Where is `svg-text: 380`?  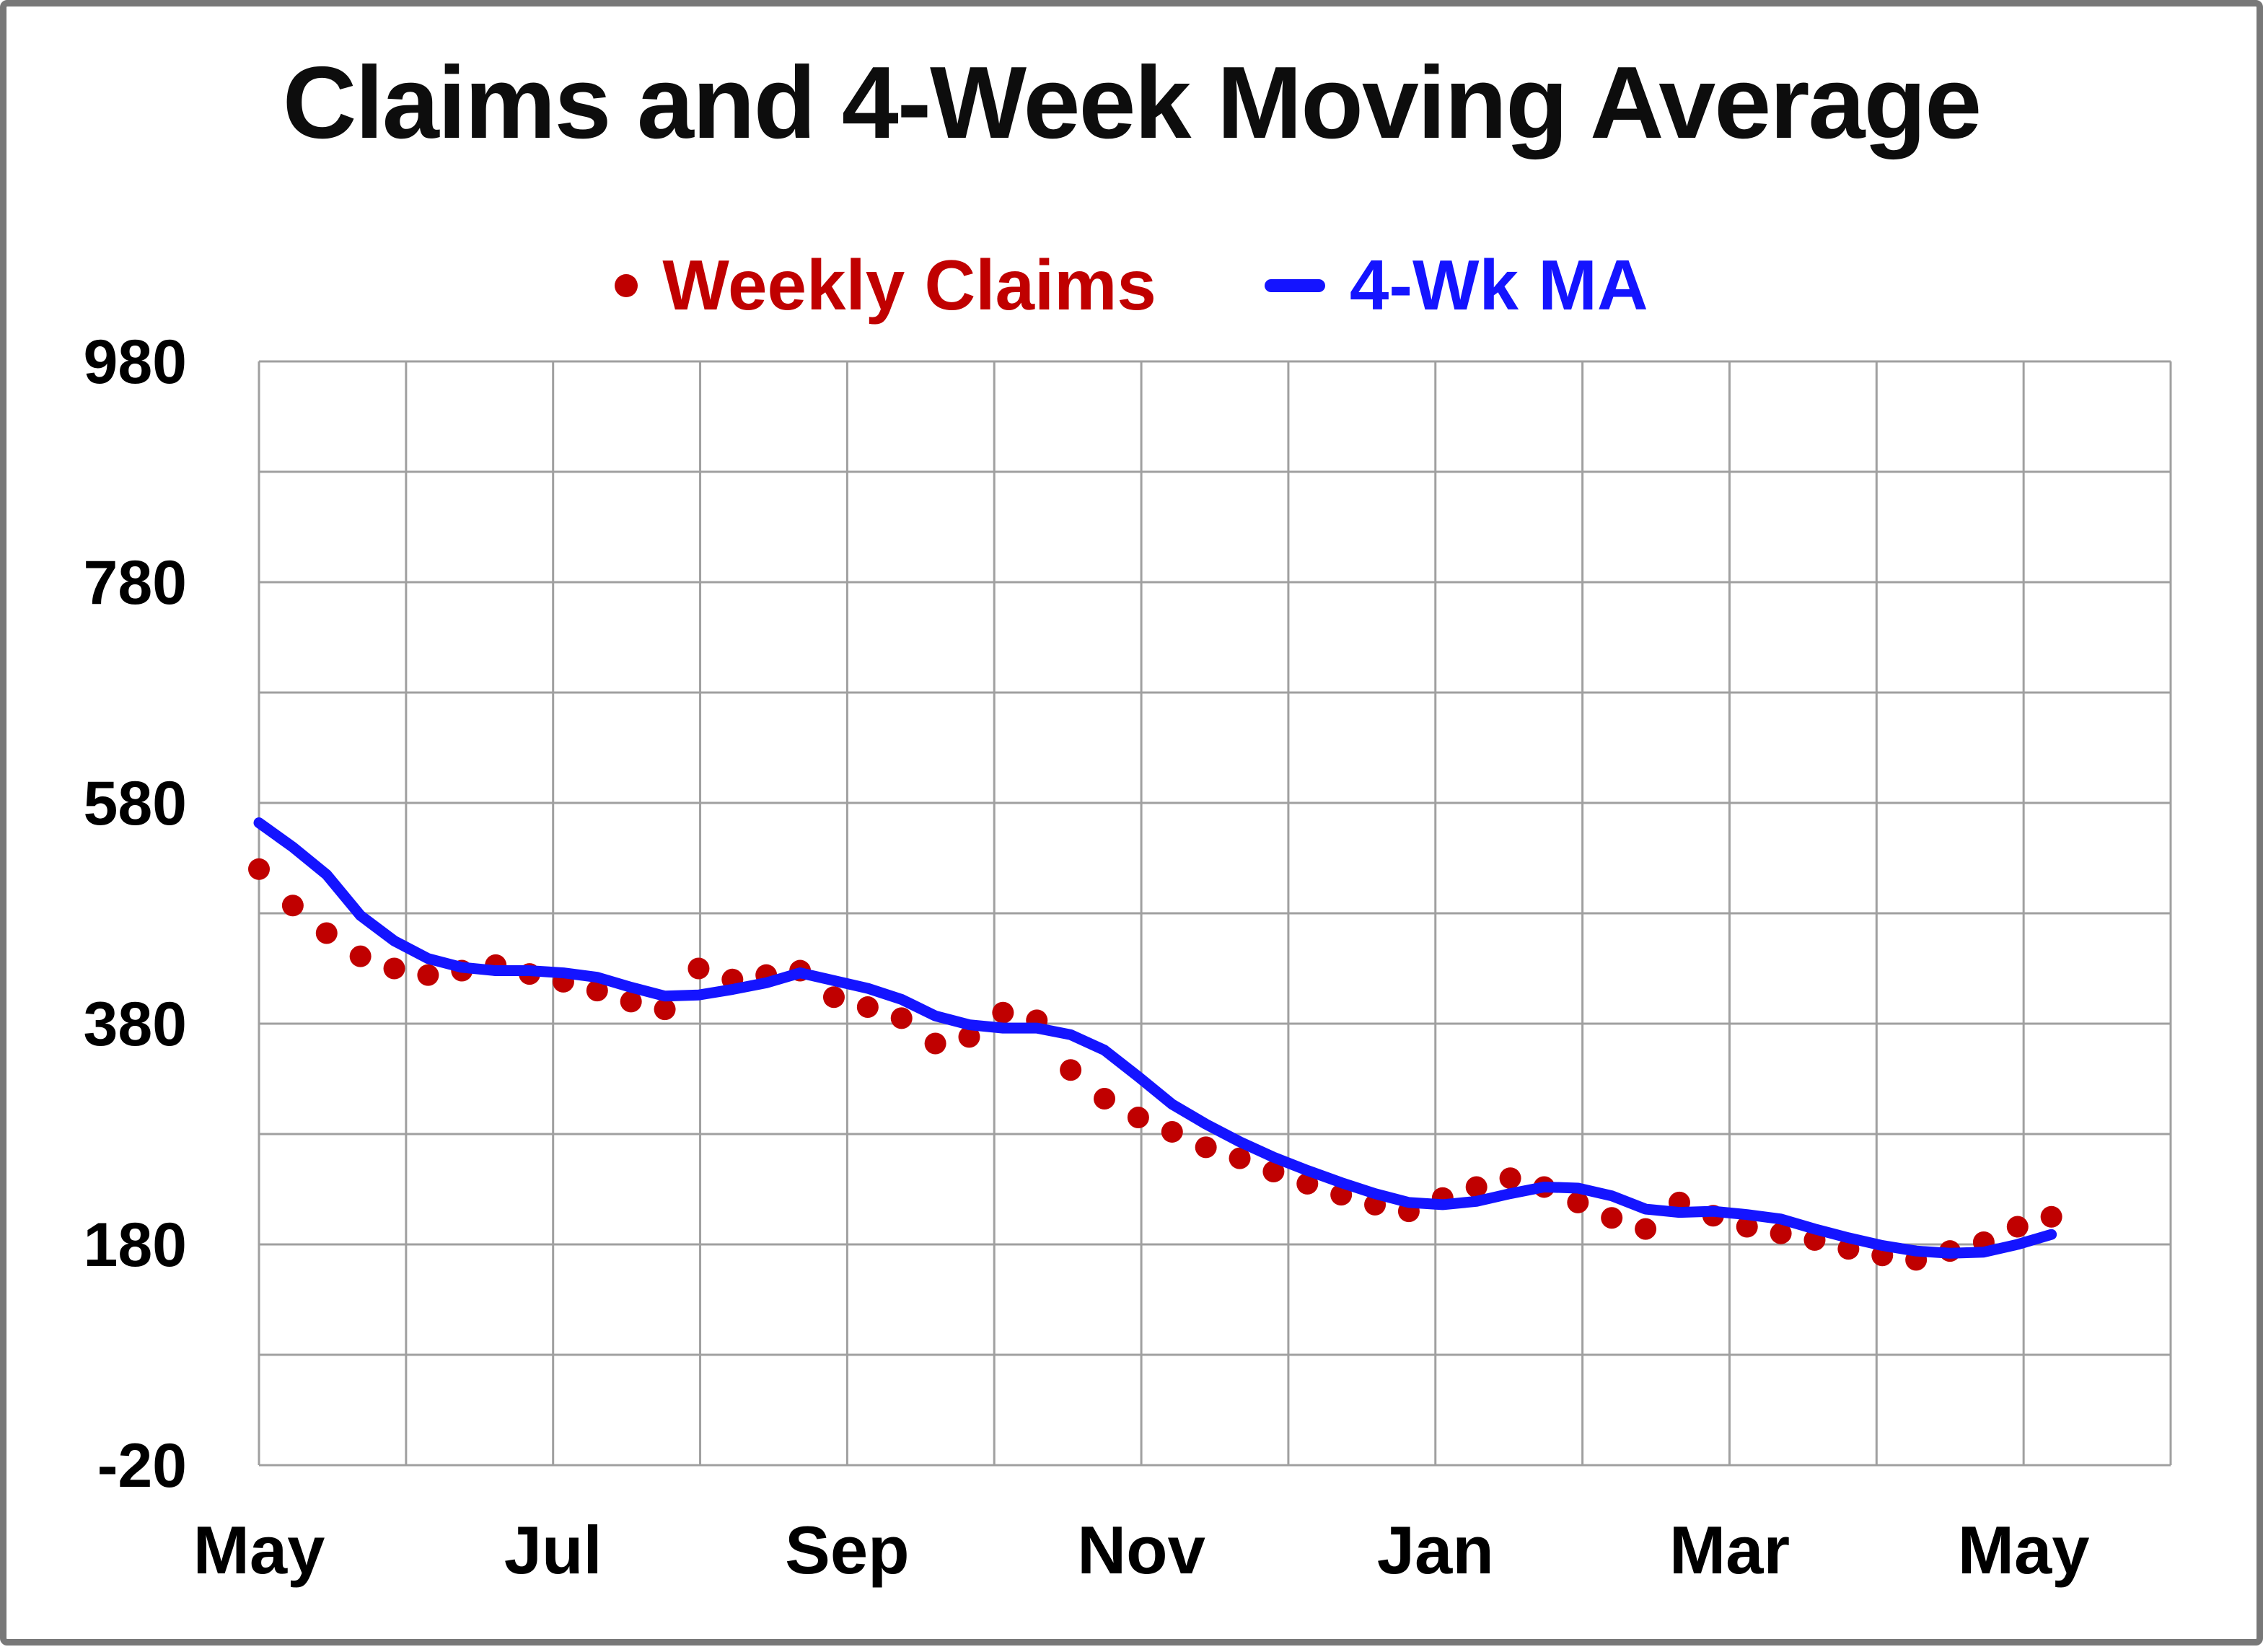
svg-text: 380 is located at coordinates (136, 1024).